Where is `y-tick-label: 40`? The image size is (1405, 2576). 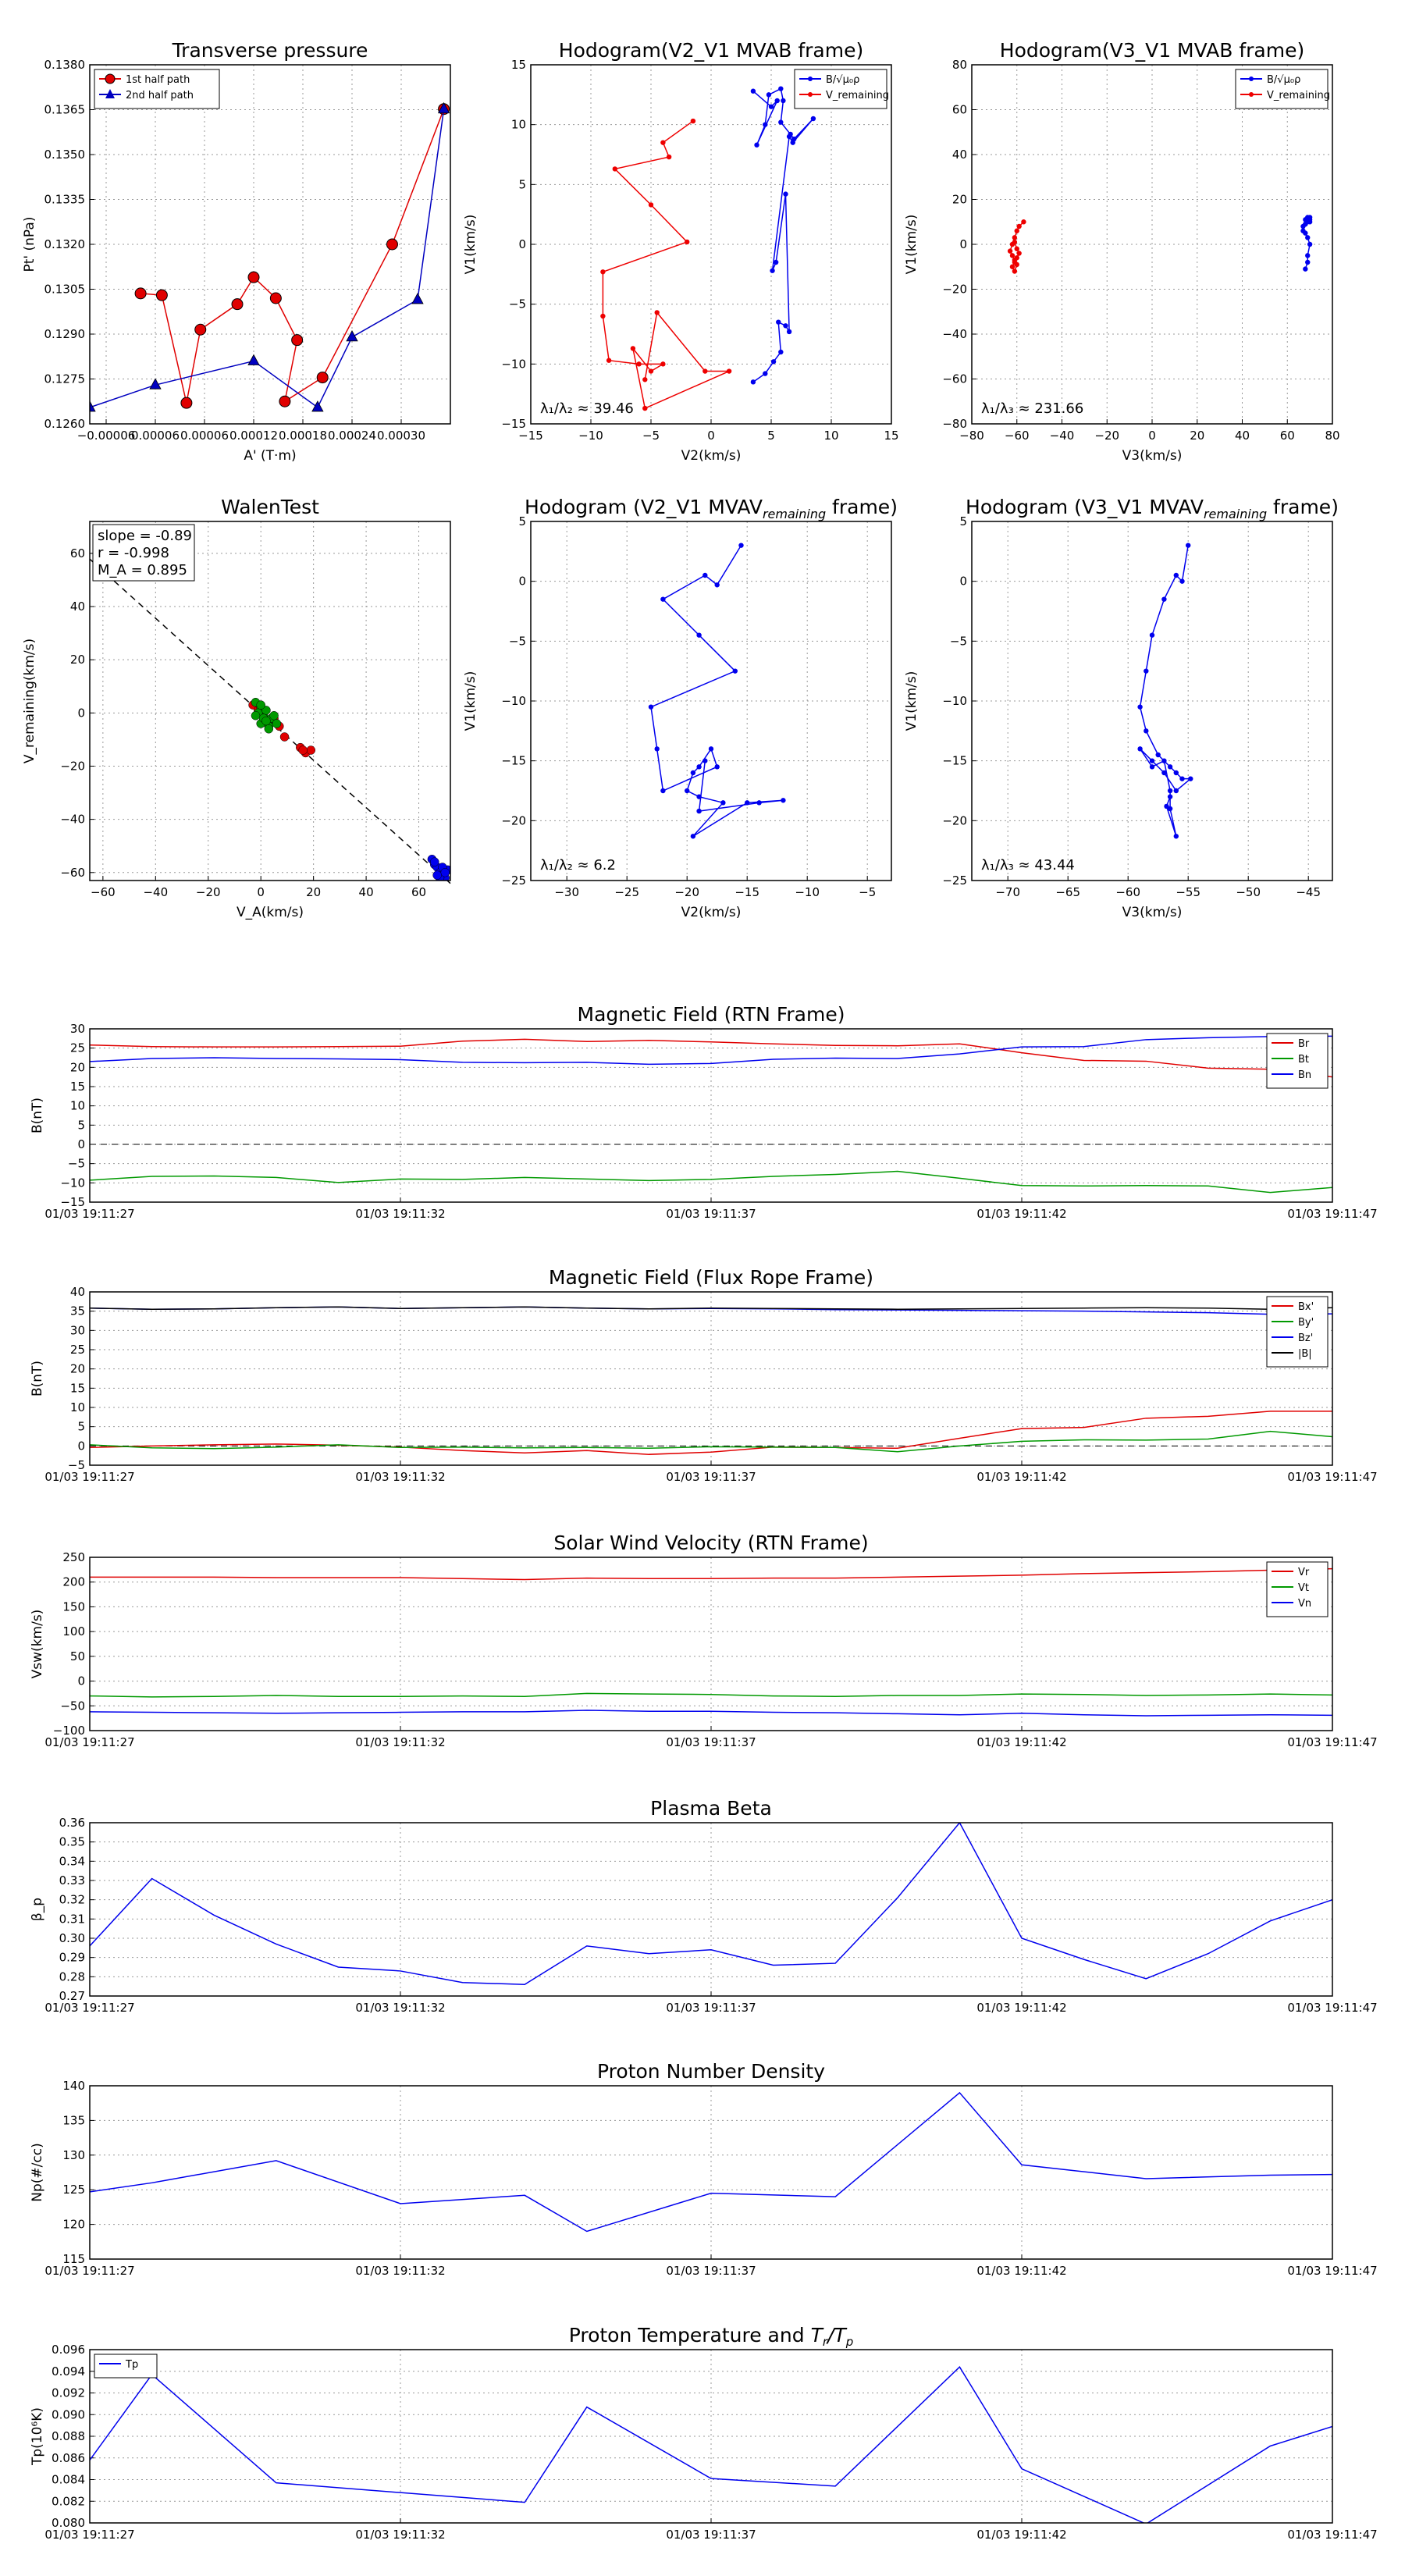 y-tick-label: 40 is located at coordinates (960, 155).